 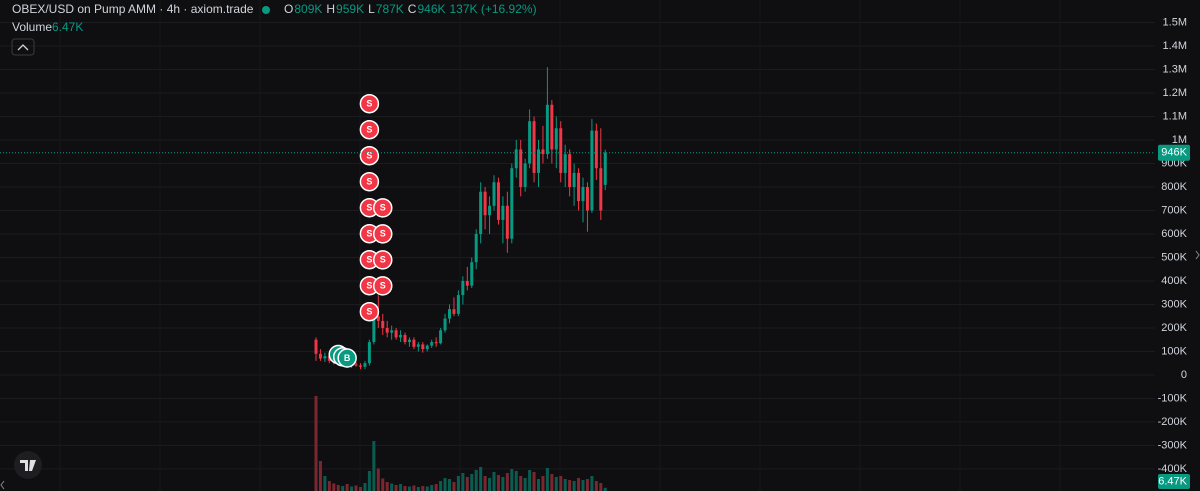 I want to click on scroll-left, so click(x=2, y=485).